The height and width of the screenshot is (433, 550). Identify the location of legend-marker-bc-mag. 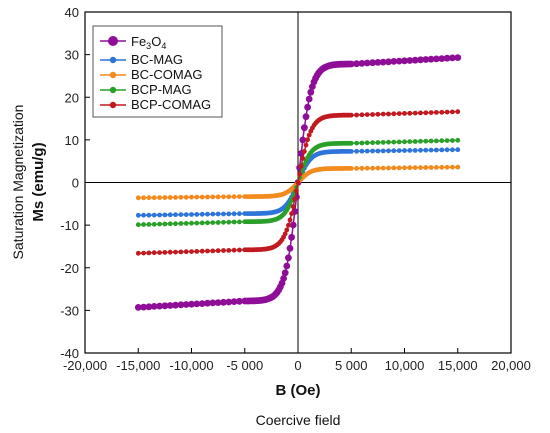
(113, 60).